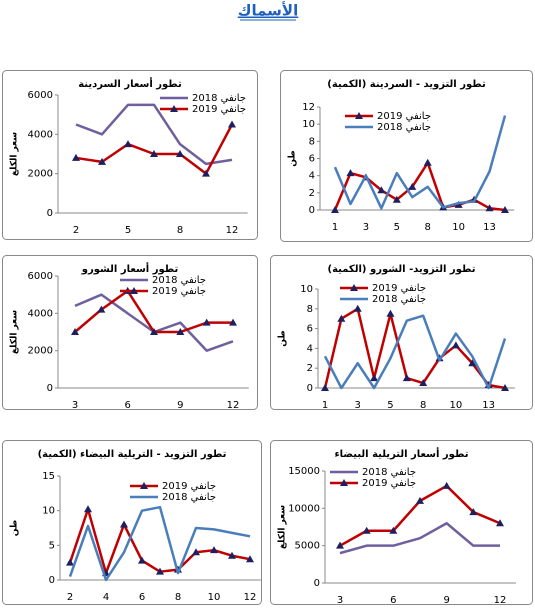  Describe the element at coordinates (312, 159) in the screenshot. I see `y-tick-label: 6` at that location.